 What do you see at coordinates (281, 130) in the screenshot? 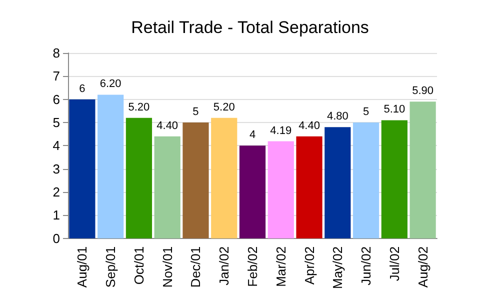
I see `data-label: 4.19` at bounding box center [281, 130].